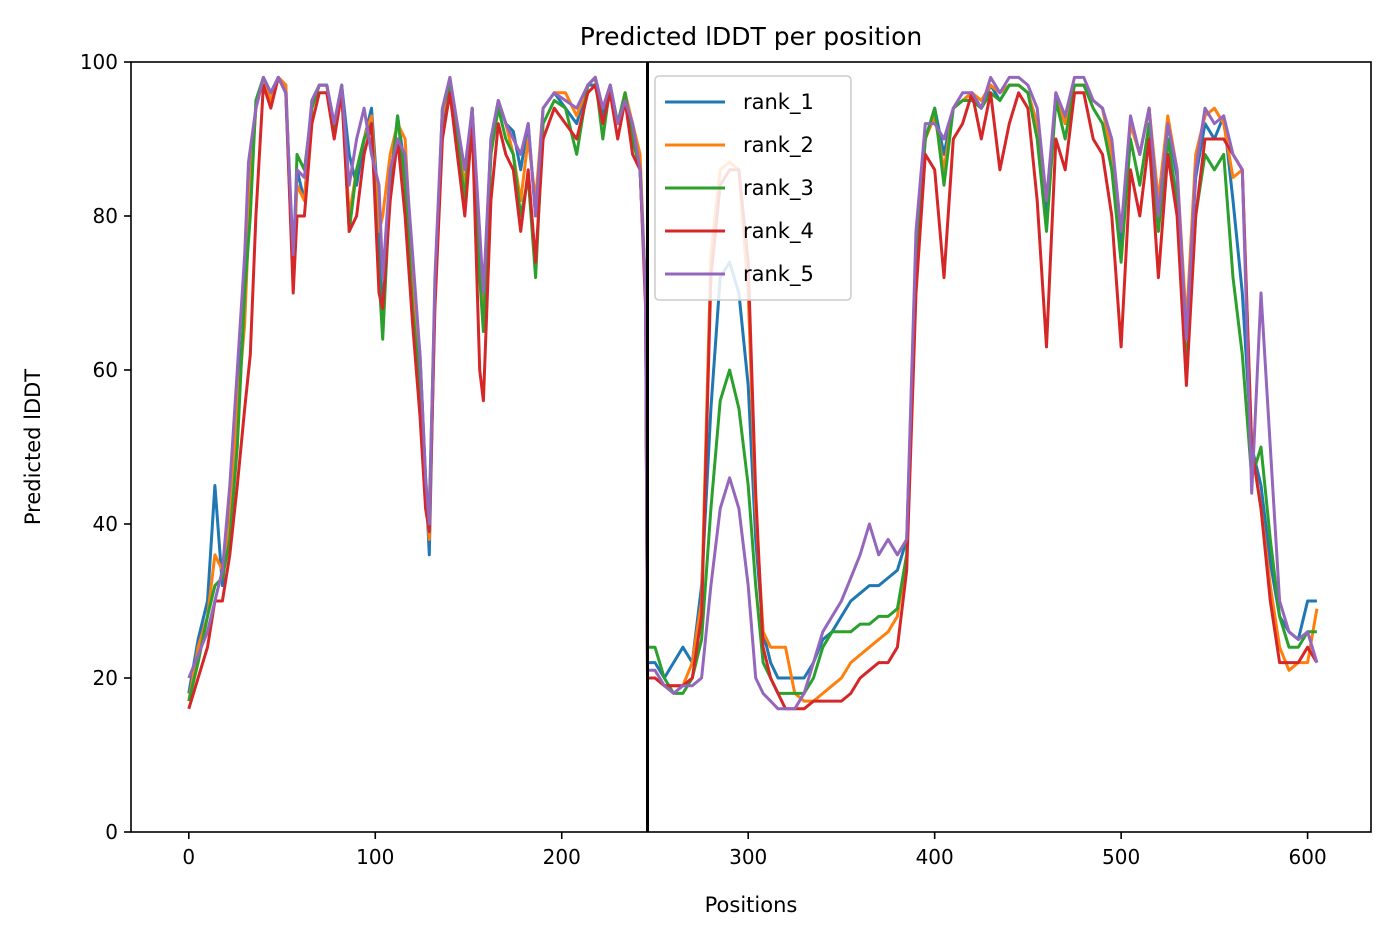  I want to click on y-tick-label: 80, so click(105, 216).